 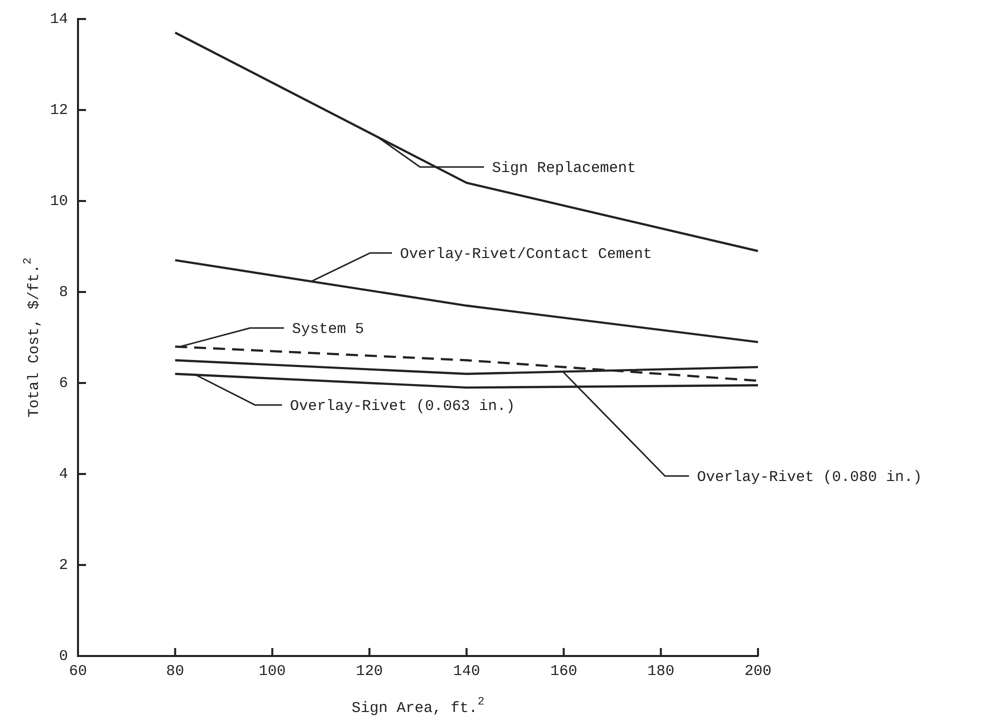 I want to click on y-tick-label: 14, so click(x=59, y=19).